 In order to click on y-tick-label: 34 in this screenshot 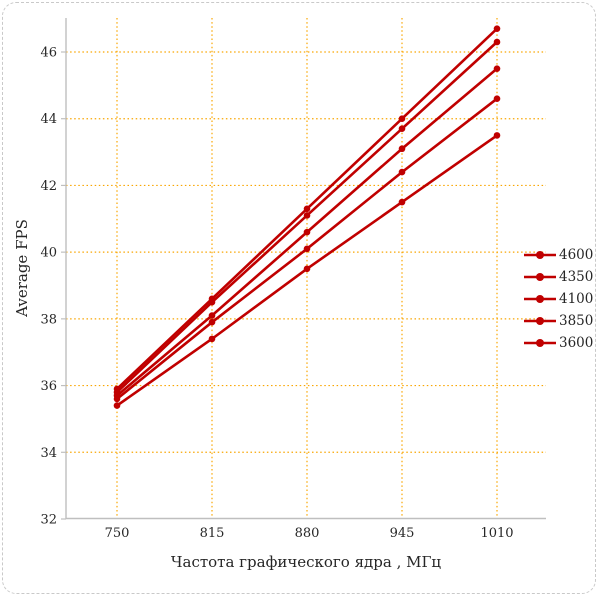, I will do `click(48, 453)`.